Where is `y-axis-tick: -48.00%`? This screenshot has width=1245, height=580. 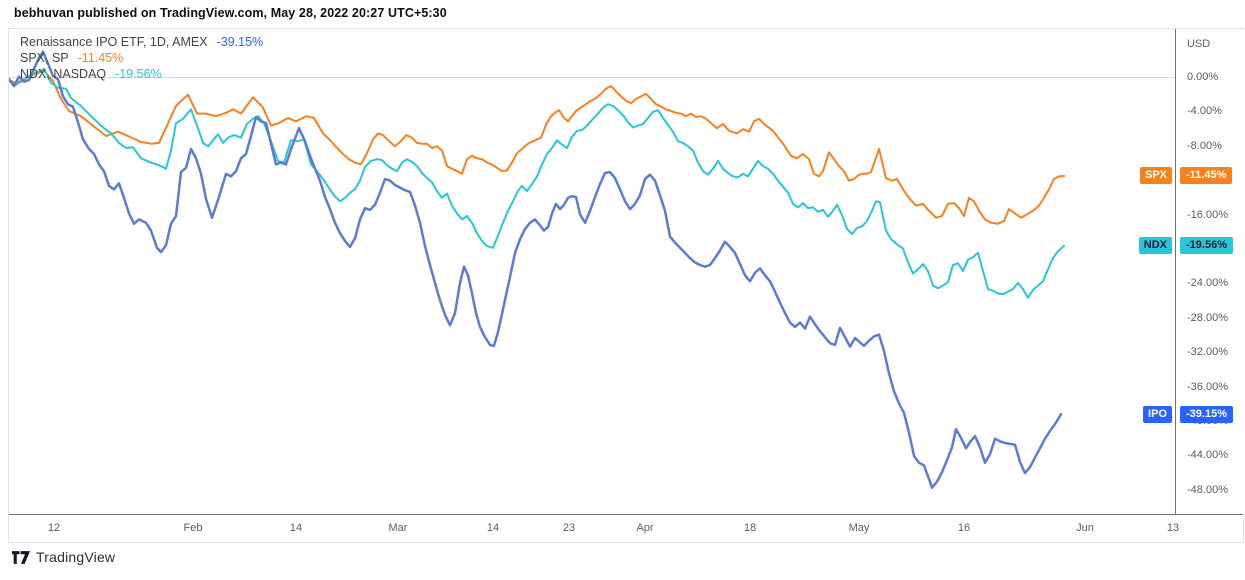
y-axis-tick: -48.00% is located at coordinates (1207, 489).